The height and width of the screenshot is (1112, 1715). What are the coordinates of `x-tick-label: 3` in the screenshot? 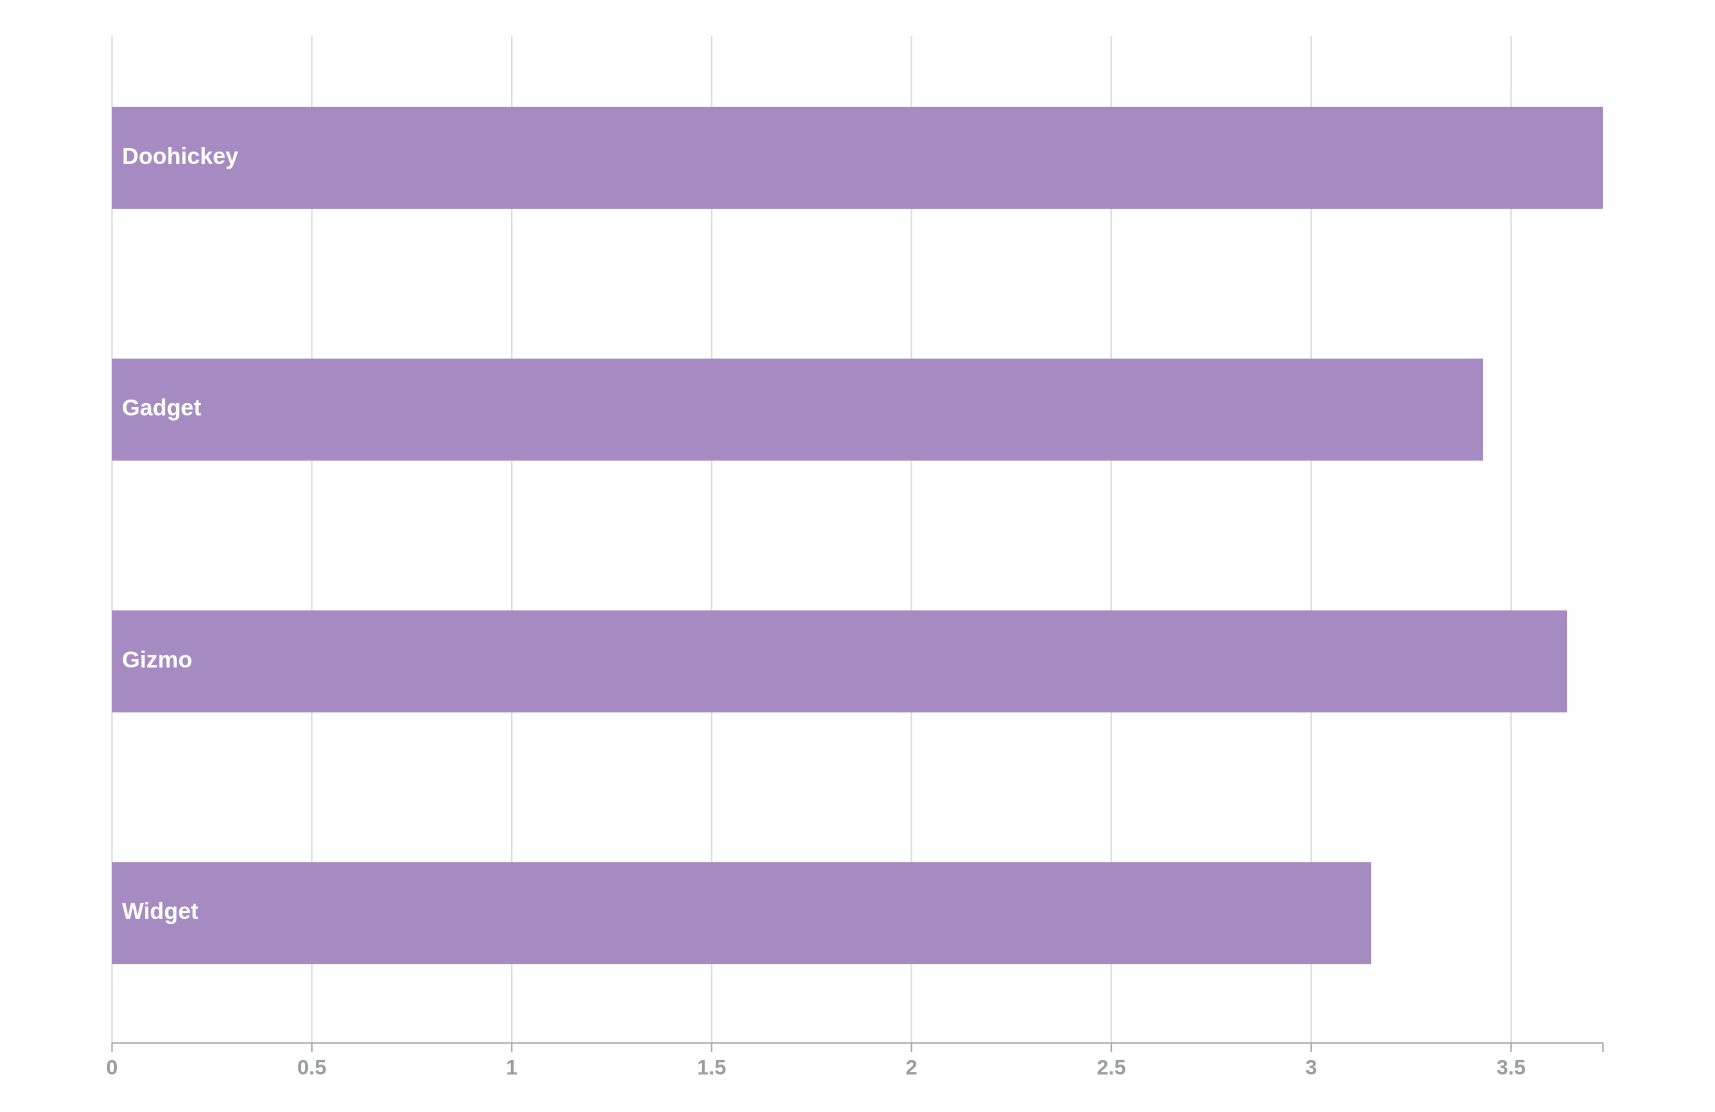 It's located at (1311, 1068).